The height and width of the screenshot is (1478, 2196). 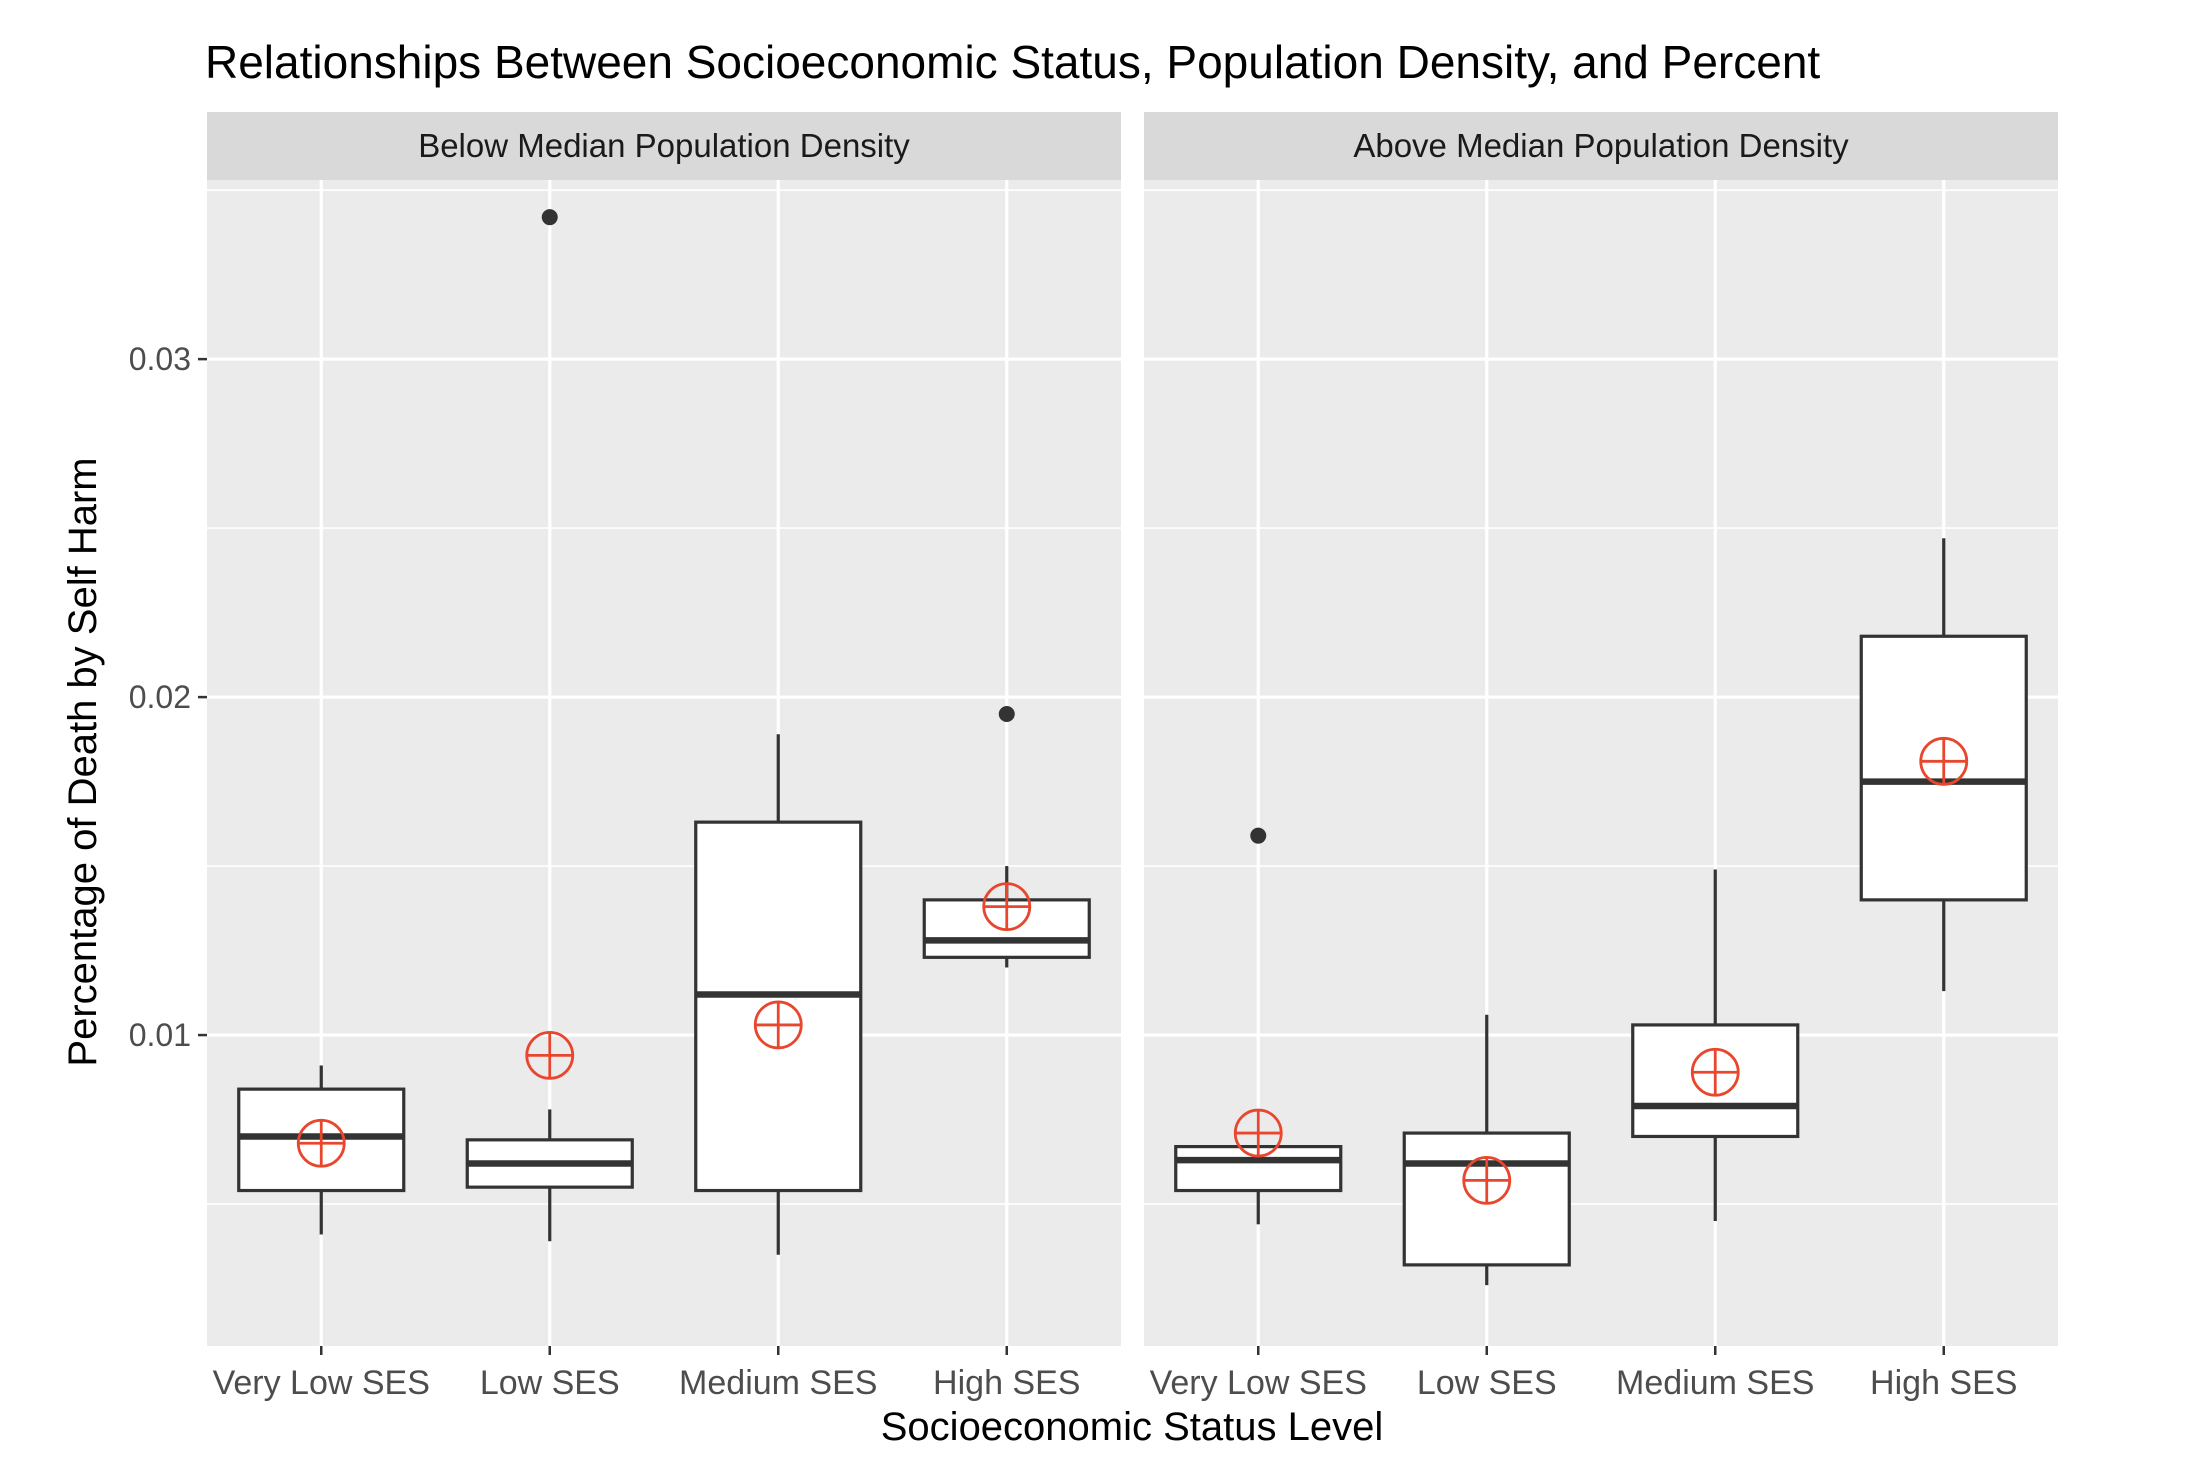 What do you see at coordinates (160, 697) in the screenshot?
I see `y-tick-label: 0.02` at bounding box center [160, 697].